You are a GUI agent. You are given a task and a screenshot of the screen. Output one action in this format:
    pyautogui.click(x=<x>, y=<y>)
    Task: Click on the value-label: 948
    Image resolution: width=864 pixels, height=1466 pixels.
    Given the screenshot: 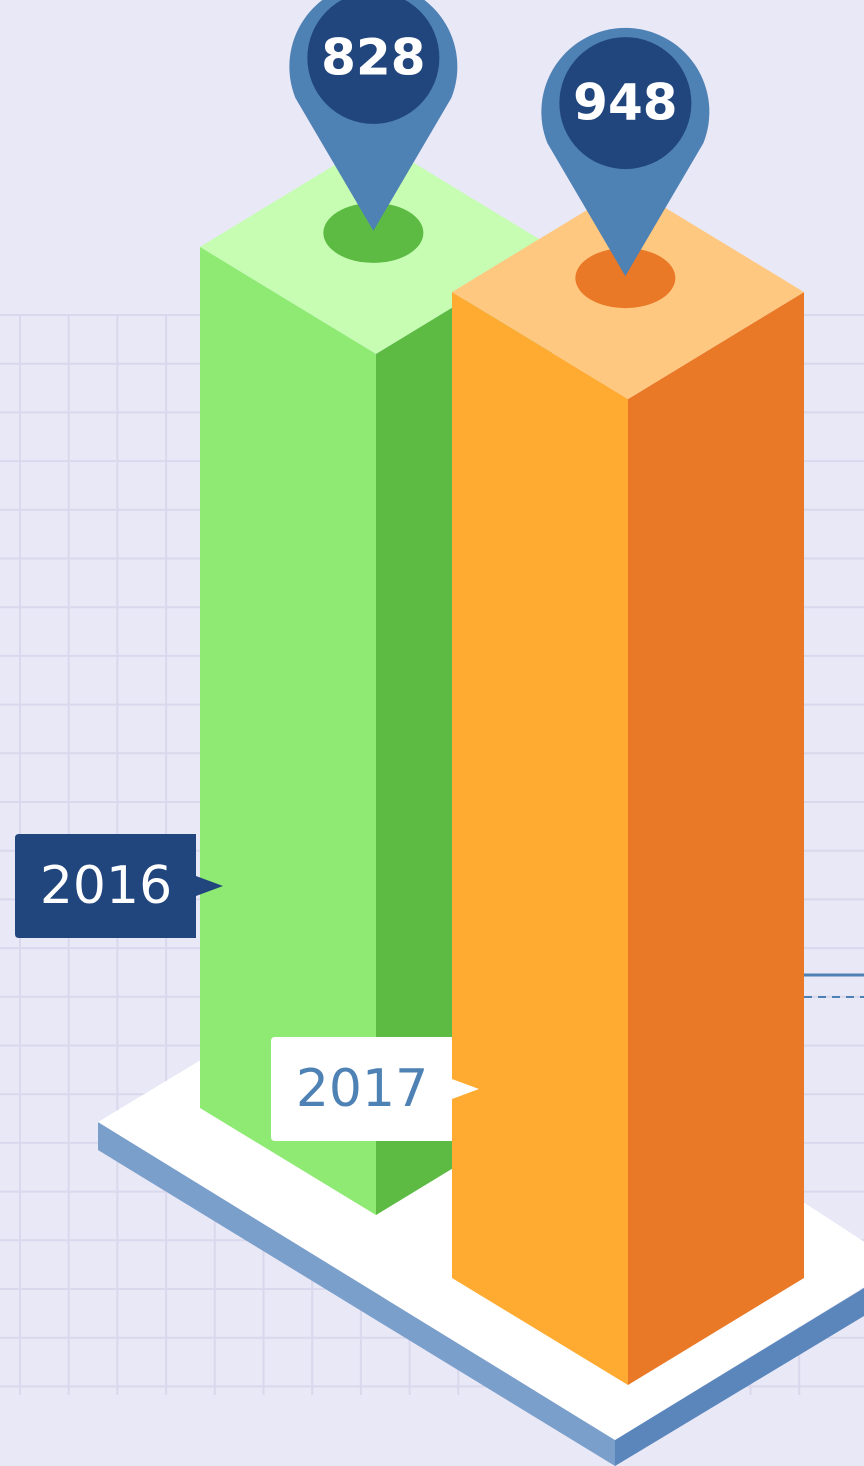 What is the action you would take?
    pyautogui.click(x=625, y=103)
    